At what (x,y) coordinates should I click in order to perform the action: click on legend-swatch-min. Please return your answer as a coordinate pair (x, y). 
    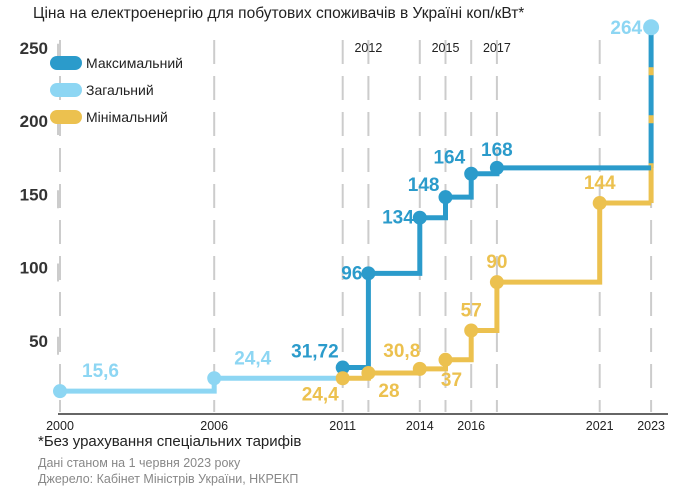
    Looking at the image, I should click on (66, 117).